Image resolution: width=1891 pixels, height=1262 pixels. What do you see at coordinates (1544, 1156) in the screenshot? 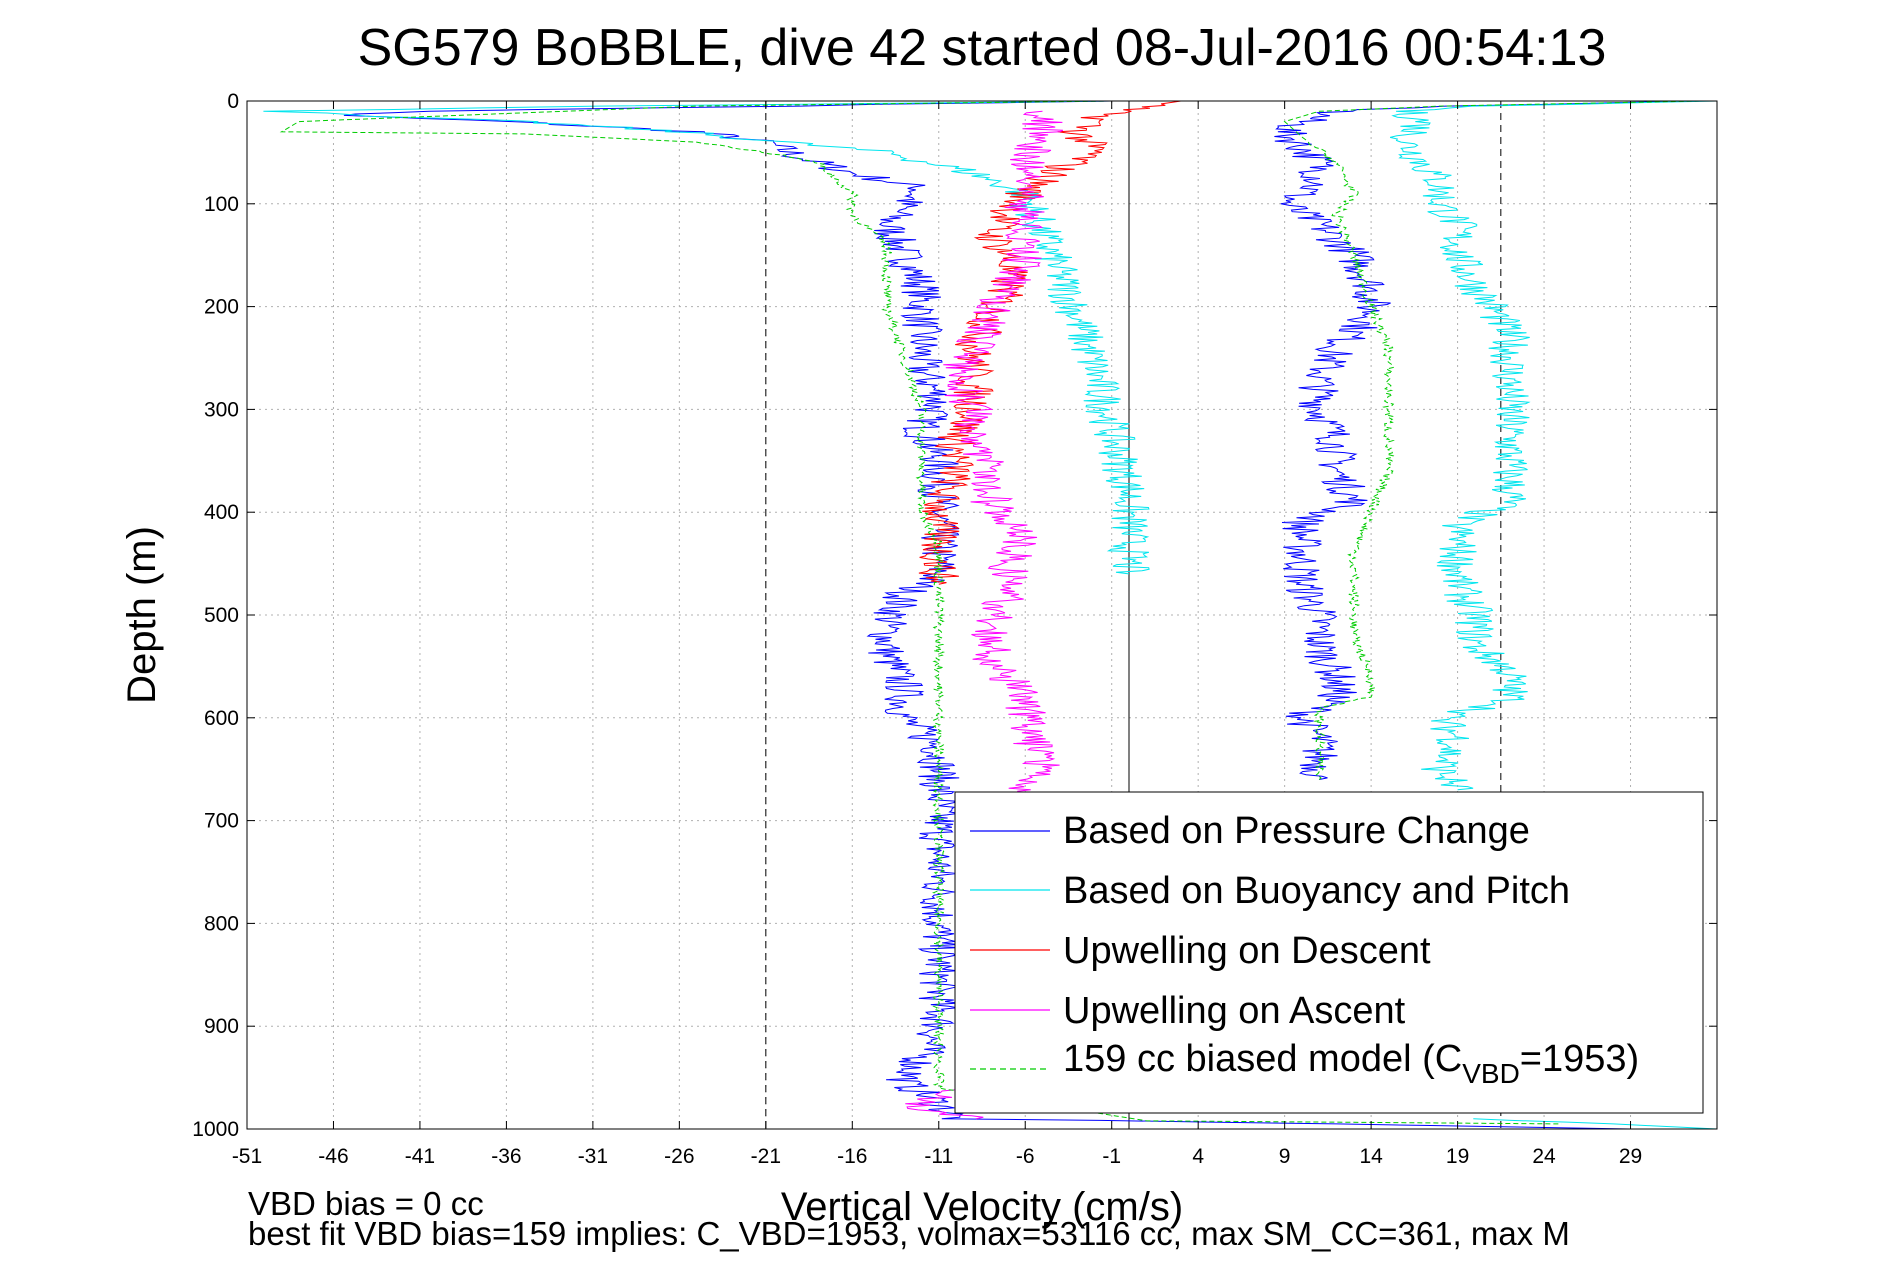
I see `x-tick-label: 24` at bounding box center [1544, 1156].